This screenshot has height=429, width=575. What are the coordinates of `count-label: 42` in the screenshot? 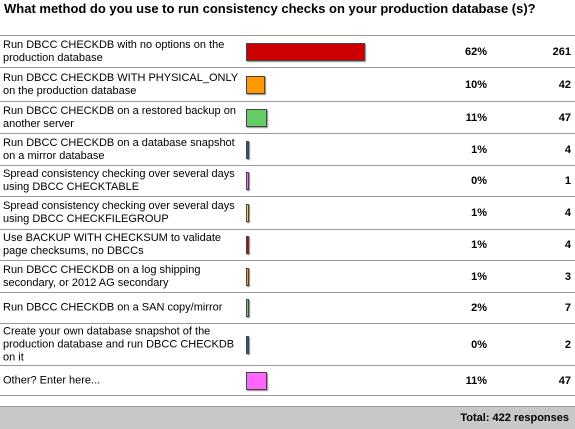 It's located at (564, 84).